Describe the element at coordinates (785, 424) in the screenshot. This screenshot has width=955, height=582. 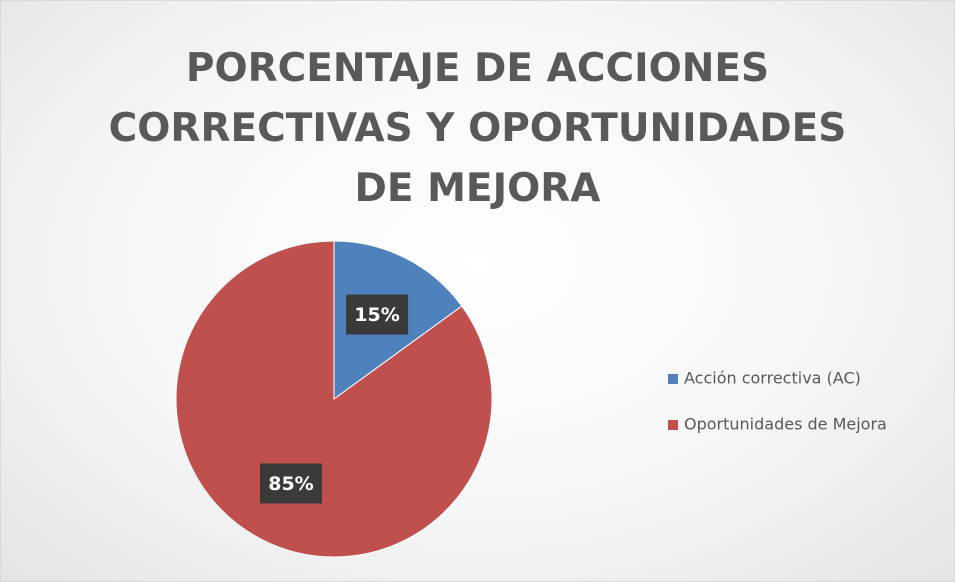
I see `legend-label: Oportunidades de Mejora` at that location.